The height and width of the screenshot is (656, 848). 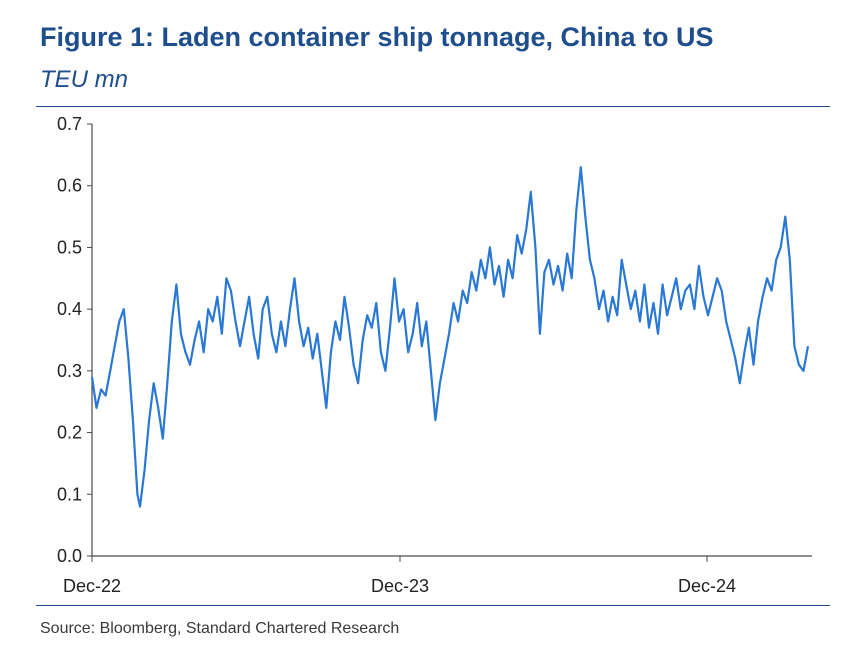 What do you see at coordinates (69, 433) in the screenshot?
I see `y-tick-label: 0.2` at bounding box center [69, 433].